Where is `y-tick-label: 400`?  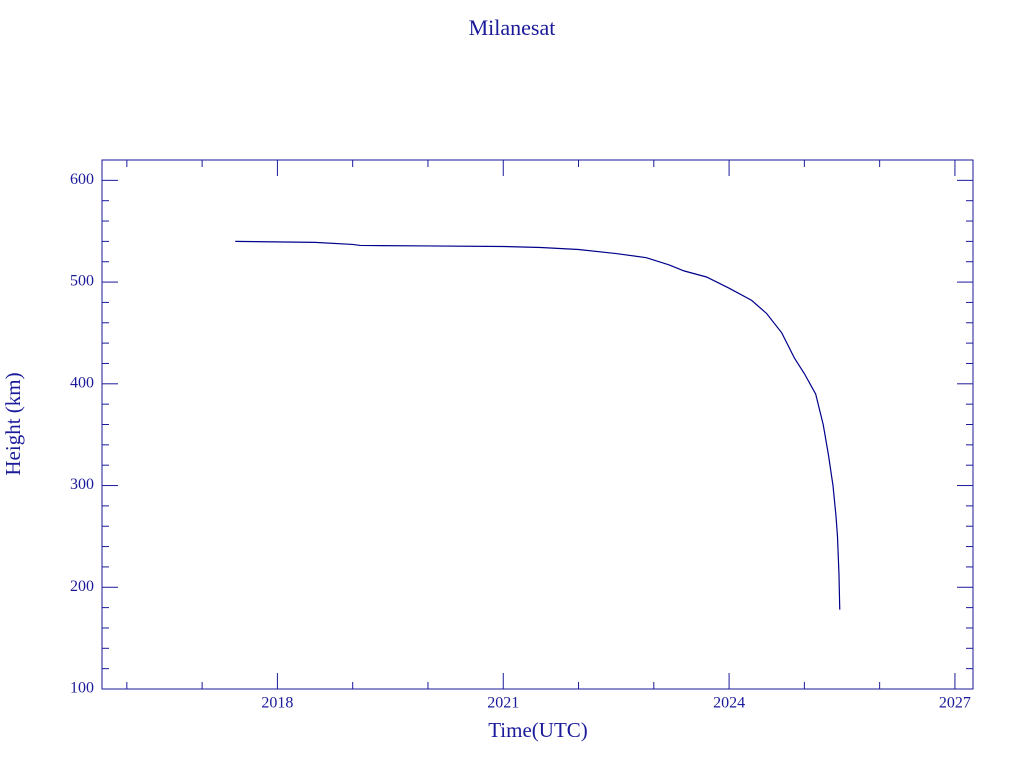
y-tick-label: 400 is located at coordinates (82, 382).